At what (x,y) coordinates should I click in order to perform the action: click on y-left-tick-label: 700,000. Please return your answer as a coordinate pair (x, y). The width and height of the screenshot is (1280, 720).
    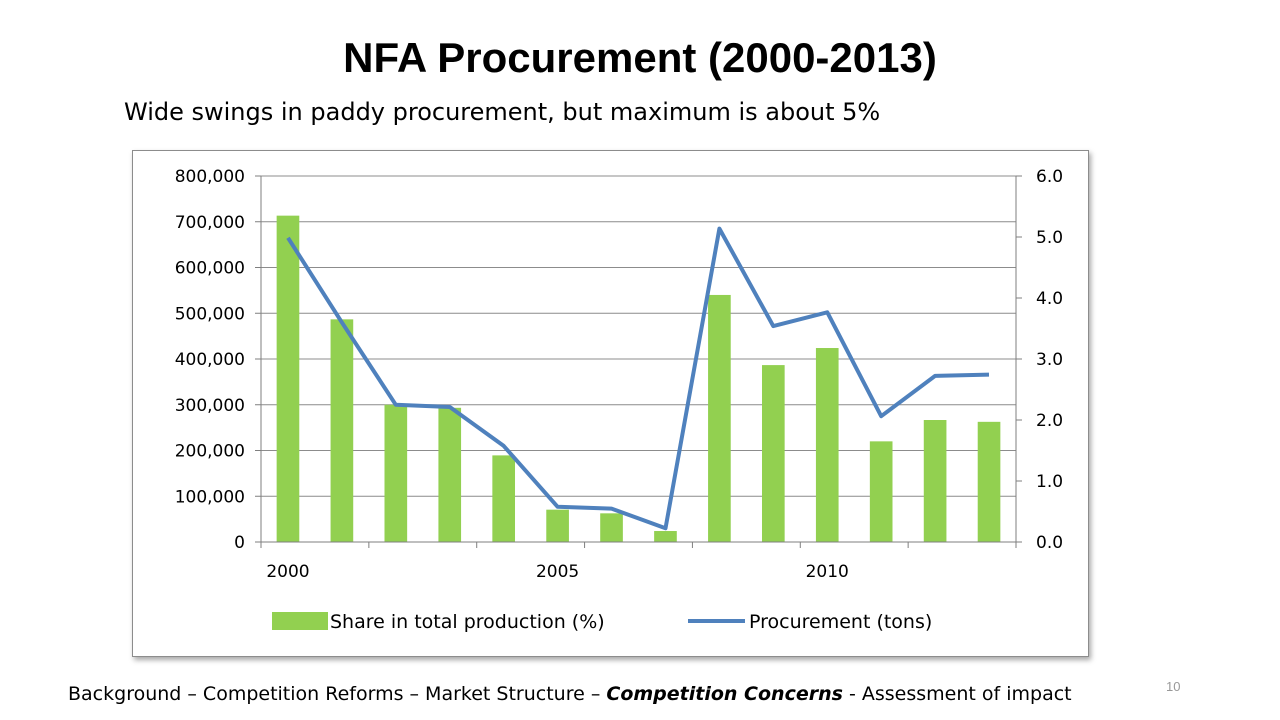
    Looking at the image, I should click on (210, 223).